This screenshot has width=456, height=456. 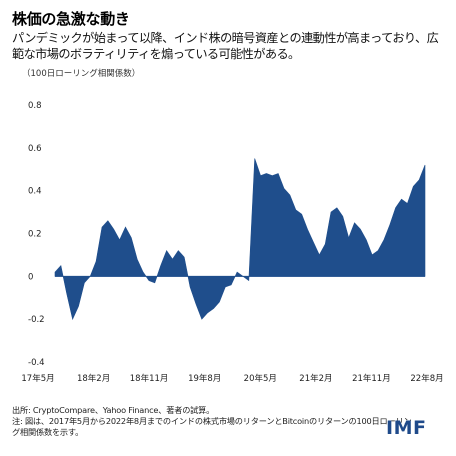 What do you see at coordinates (149, 378) in the screenshot?
I see `x-tick-label: 18年11月` at bounding box center [149, 378].